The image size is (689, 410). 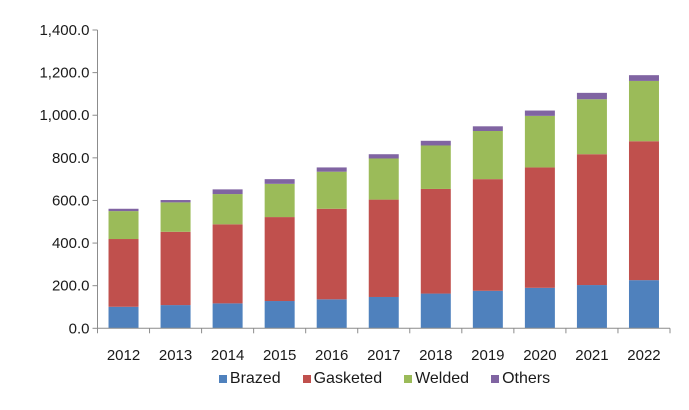 I want to click on bar-welded-2019, so click(x=487, y=155).